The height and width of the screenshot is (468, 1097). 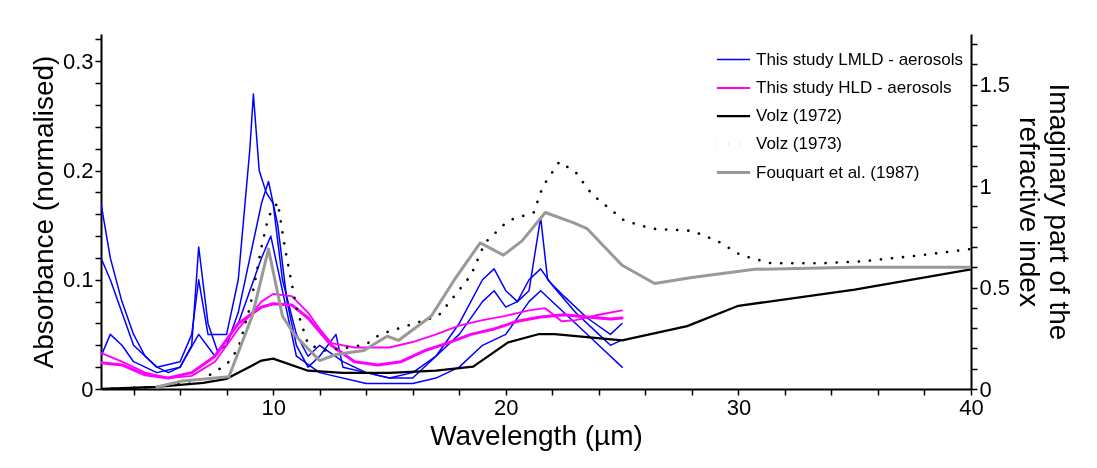 I want to click on y-axis-title: Absorbance (normalised), so click(x=43, y=212).